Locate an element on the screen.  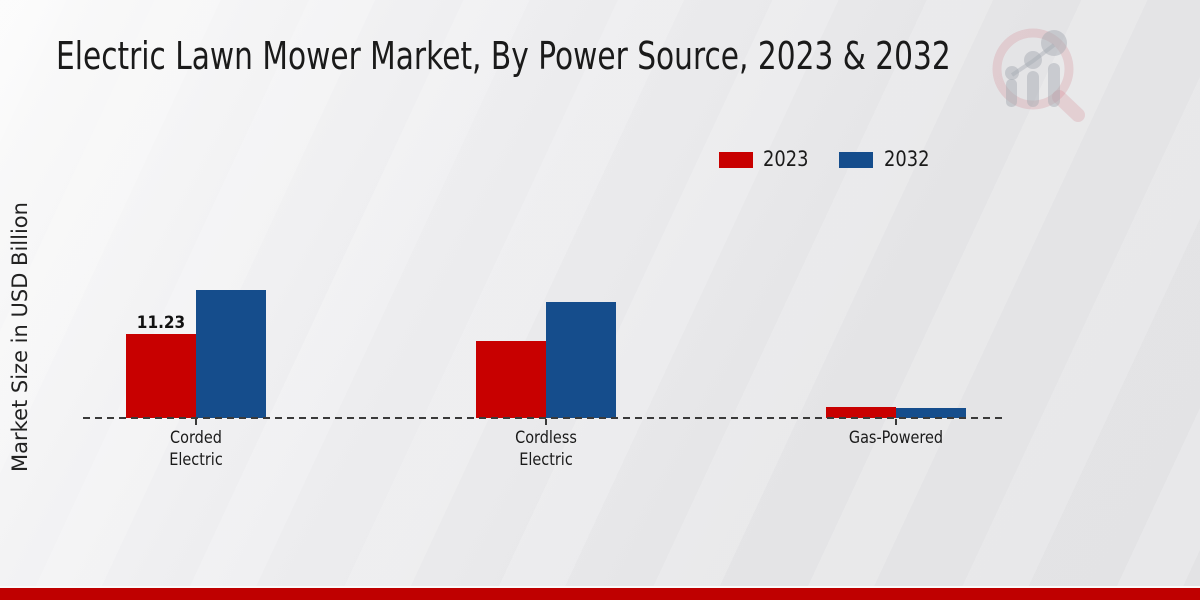
legend-swatch-2032 is located at coordinates (856, 160).